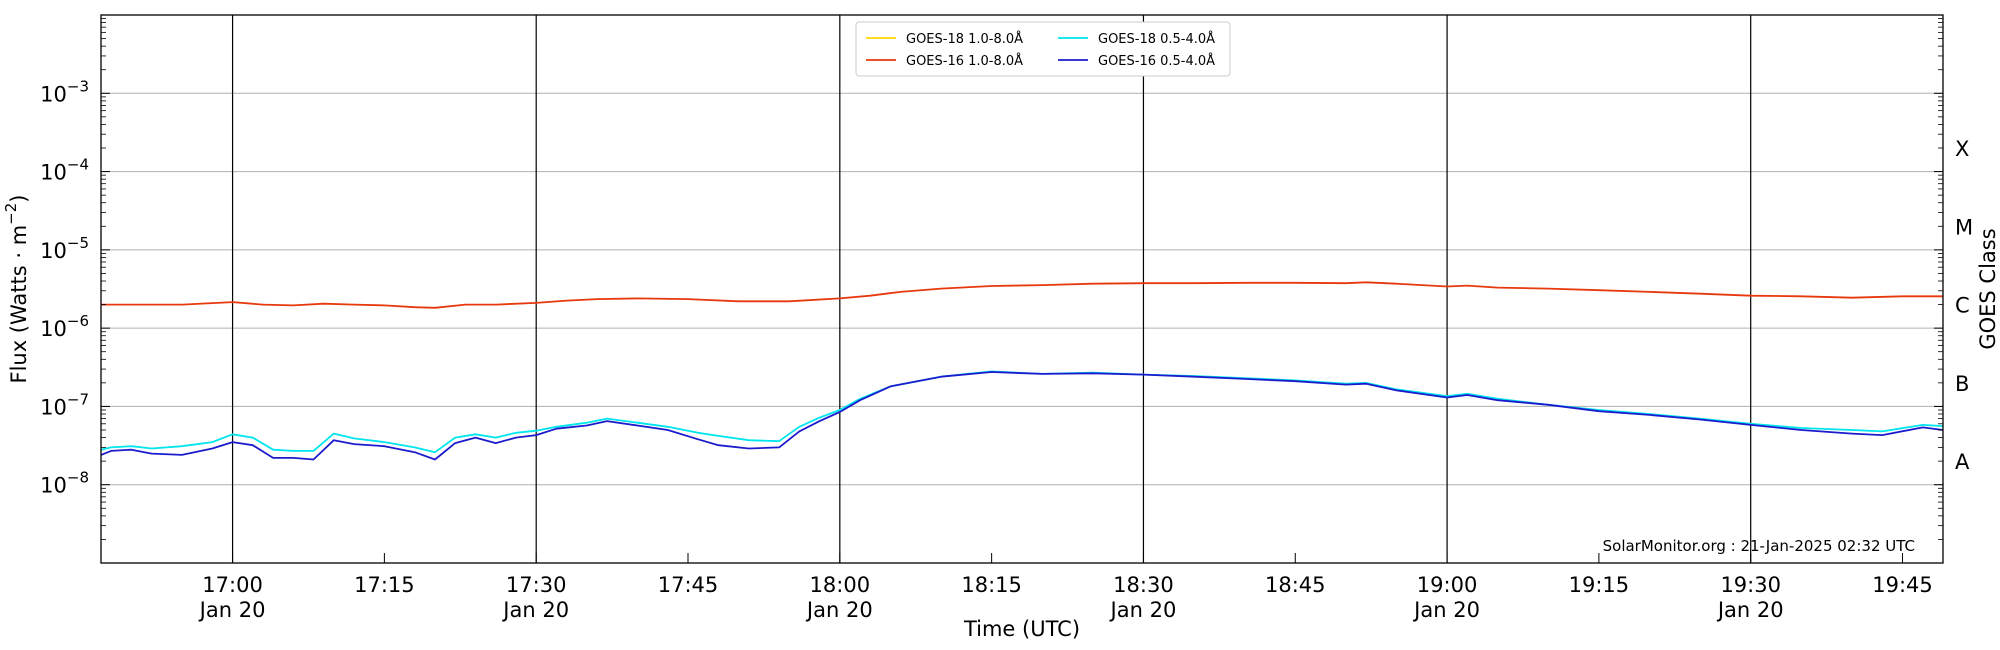  I want to click on x-tick-label: 19:15, so click(1599, 585).